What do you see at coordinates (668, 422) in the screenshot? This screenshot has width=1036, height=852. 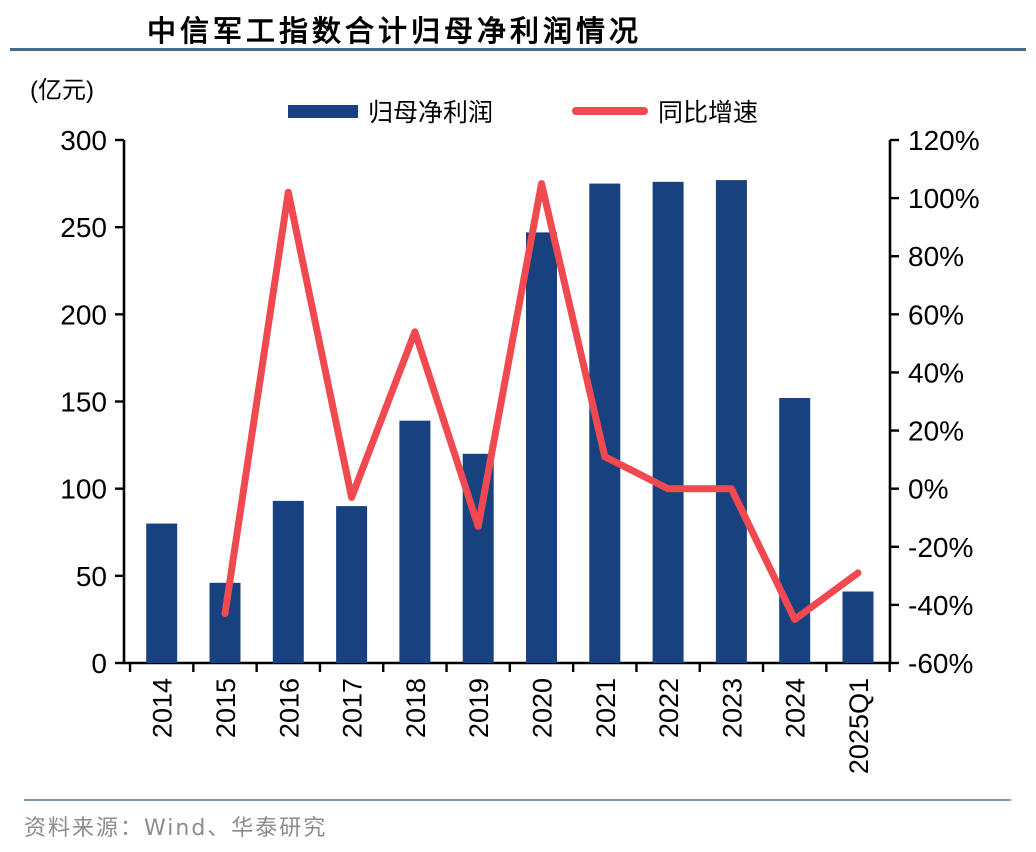 I see `bar-2022` at bounding box center [668, 422].